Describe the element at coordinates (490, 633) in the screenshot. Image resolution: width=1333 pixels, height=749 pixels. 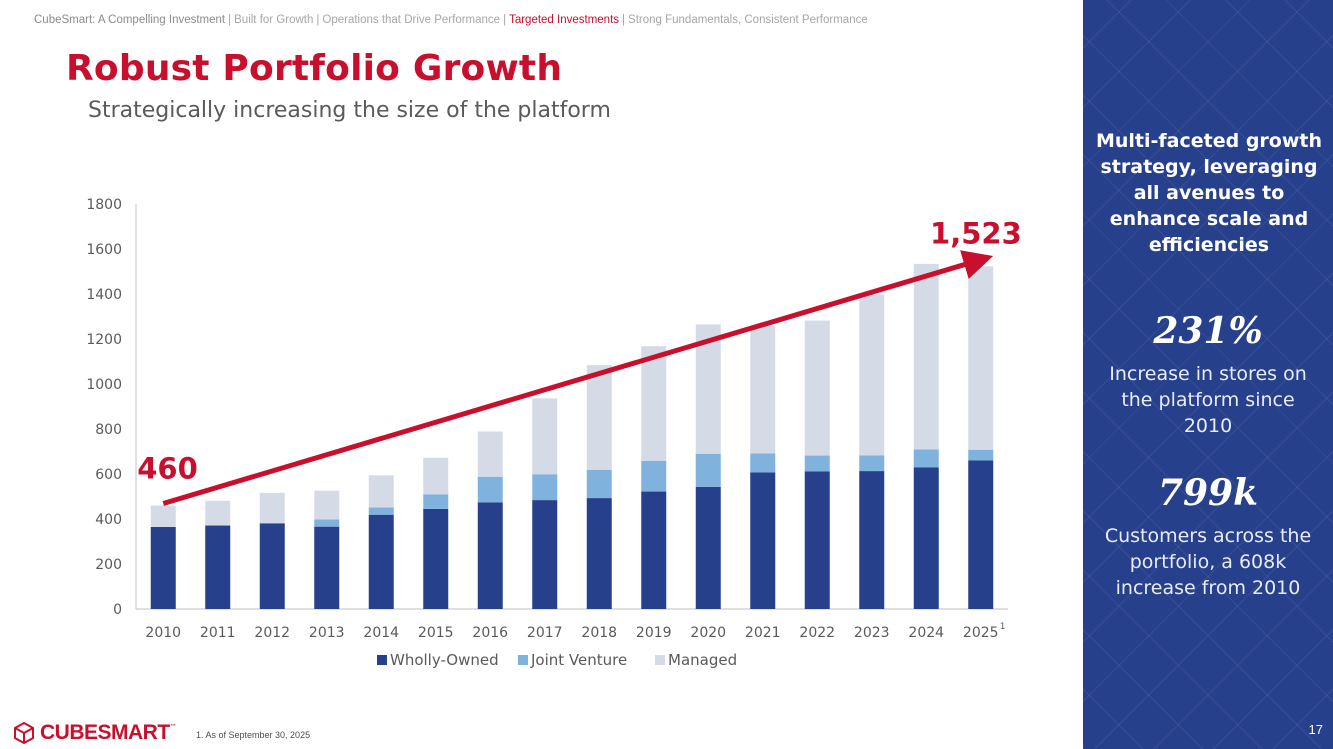
I see `x-tick-label: 2016` at that location.